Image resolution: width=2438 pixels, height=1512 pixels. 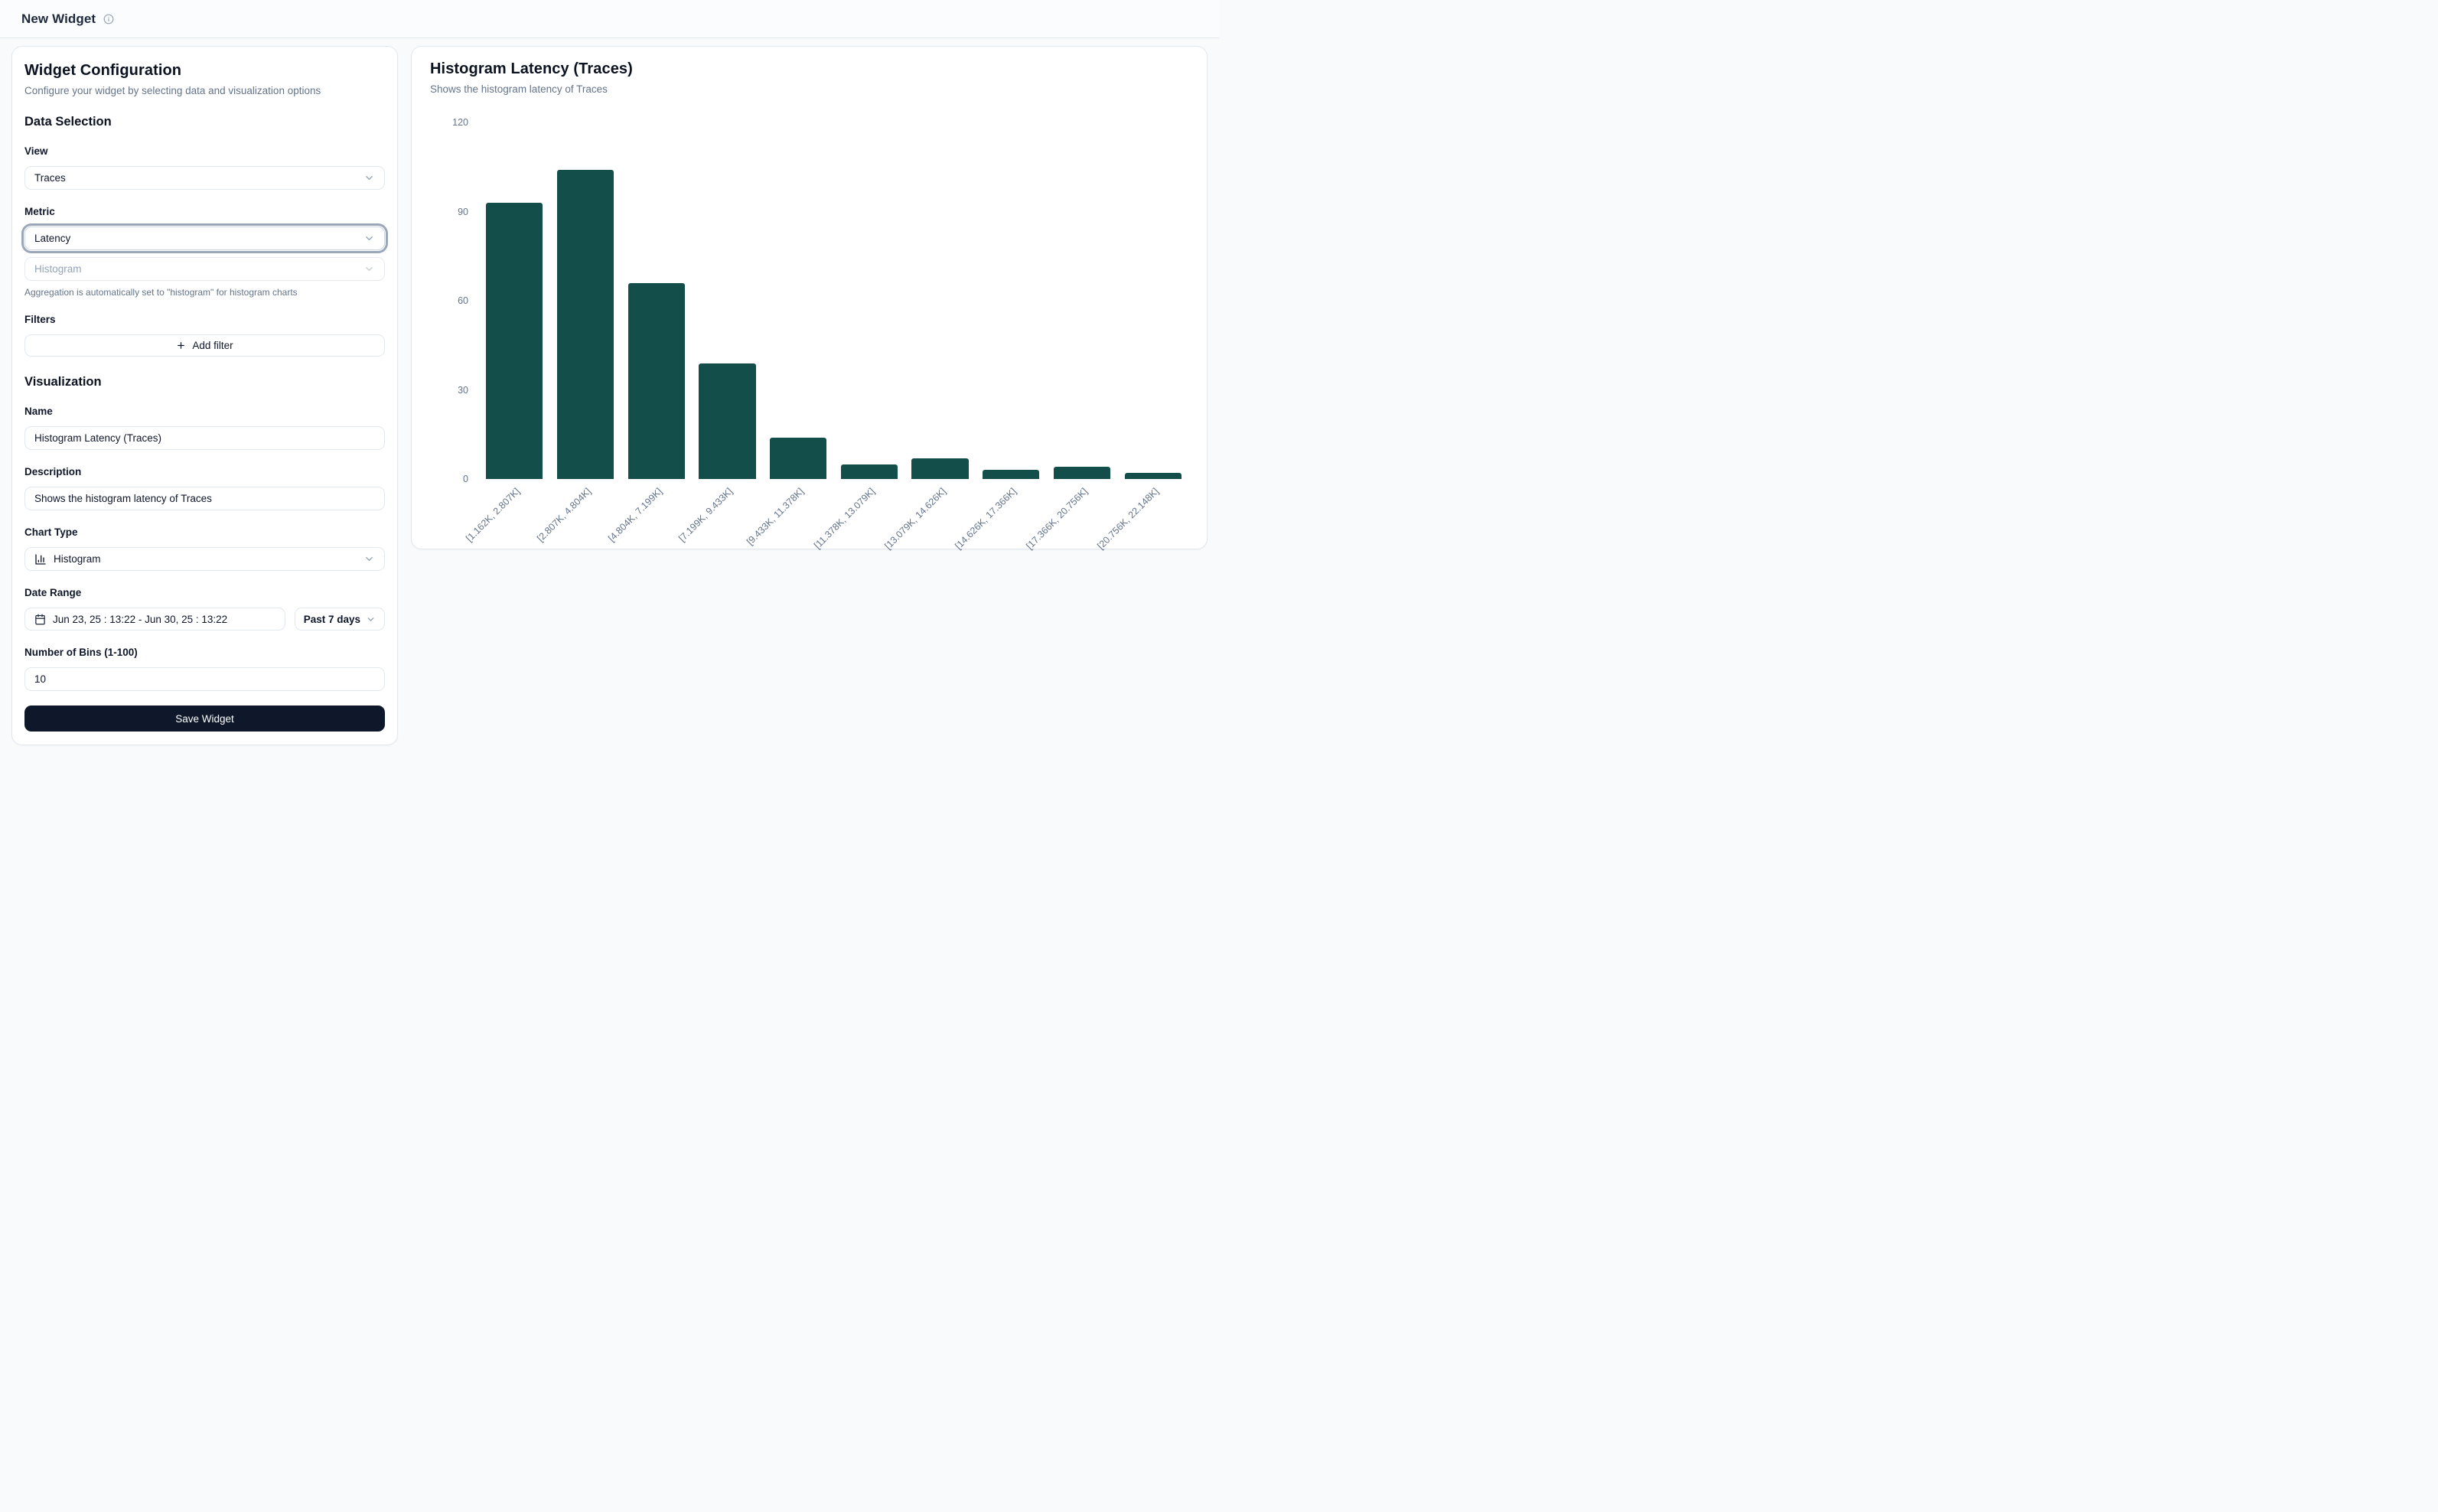 What do you see at coordinates (141, 619) in the screenshot?
I see `date-range-value: Jun 23, 25 : 13:22 - Jun 30, 25 : 13:22` at bounding box center [141, 619].